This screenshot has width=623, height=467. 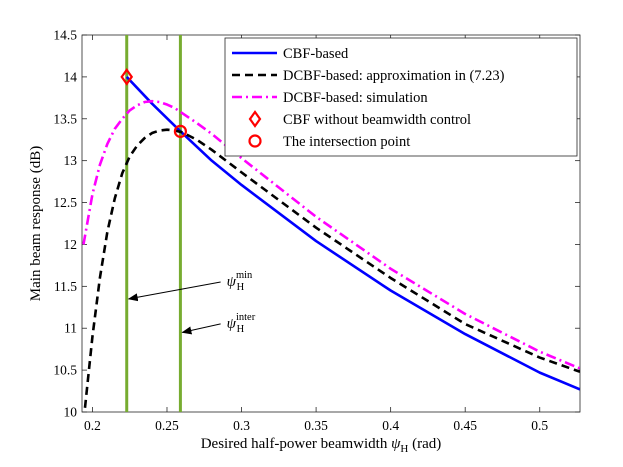 What do you see at coordinates (127, 76) in the screenshot?
I see `marker-diamond` at bounding box center [127, 76].